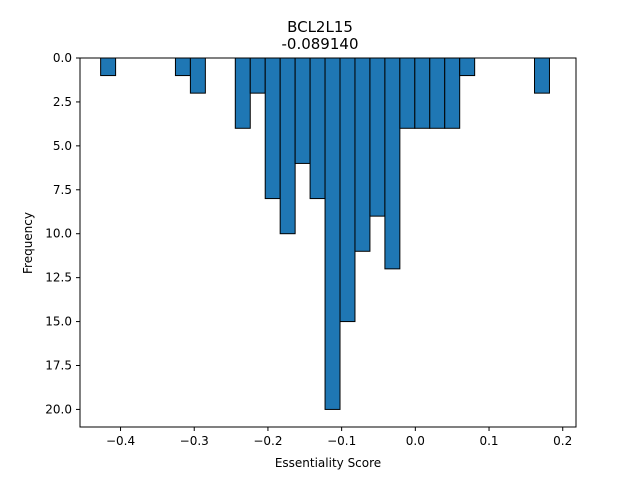 The width and height of the screenshot is (640, 480). I want to click on x-tick-label: 0.0, so click(415, 441).